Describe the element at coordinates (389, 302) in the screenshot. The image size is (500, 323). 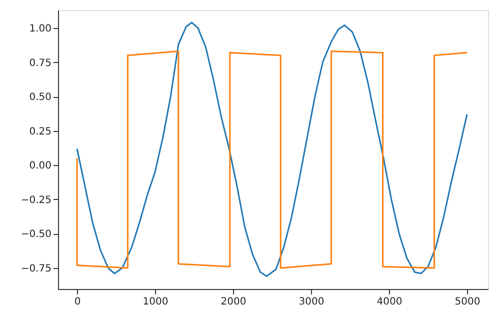
I see `x-tick-label: 4000` at that location.